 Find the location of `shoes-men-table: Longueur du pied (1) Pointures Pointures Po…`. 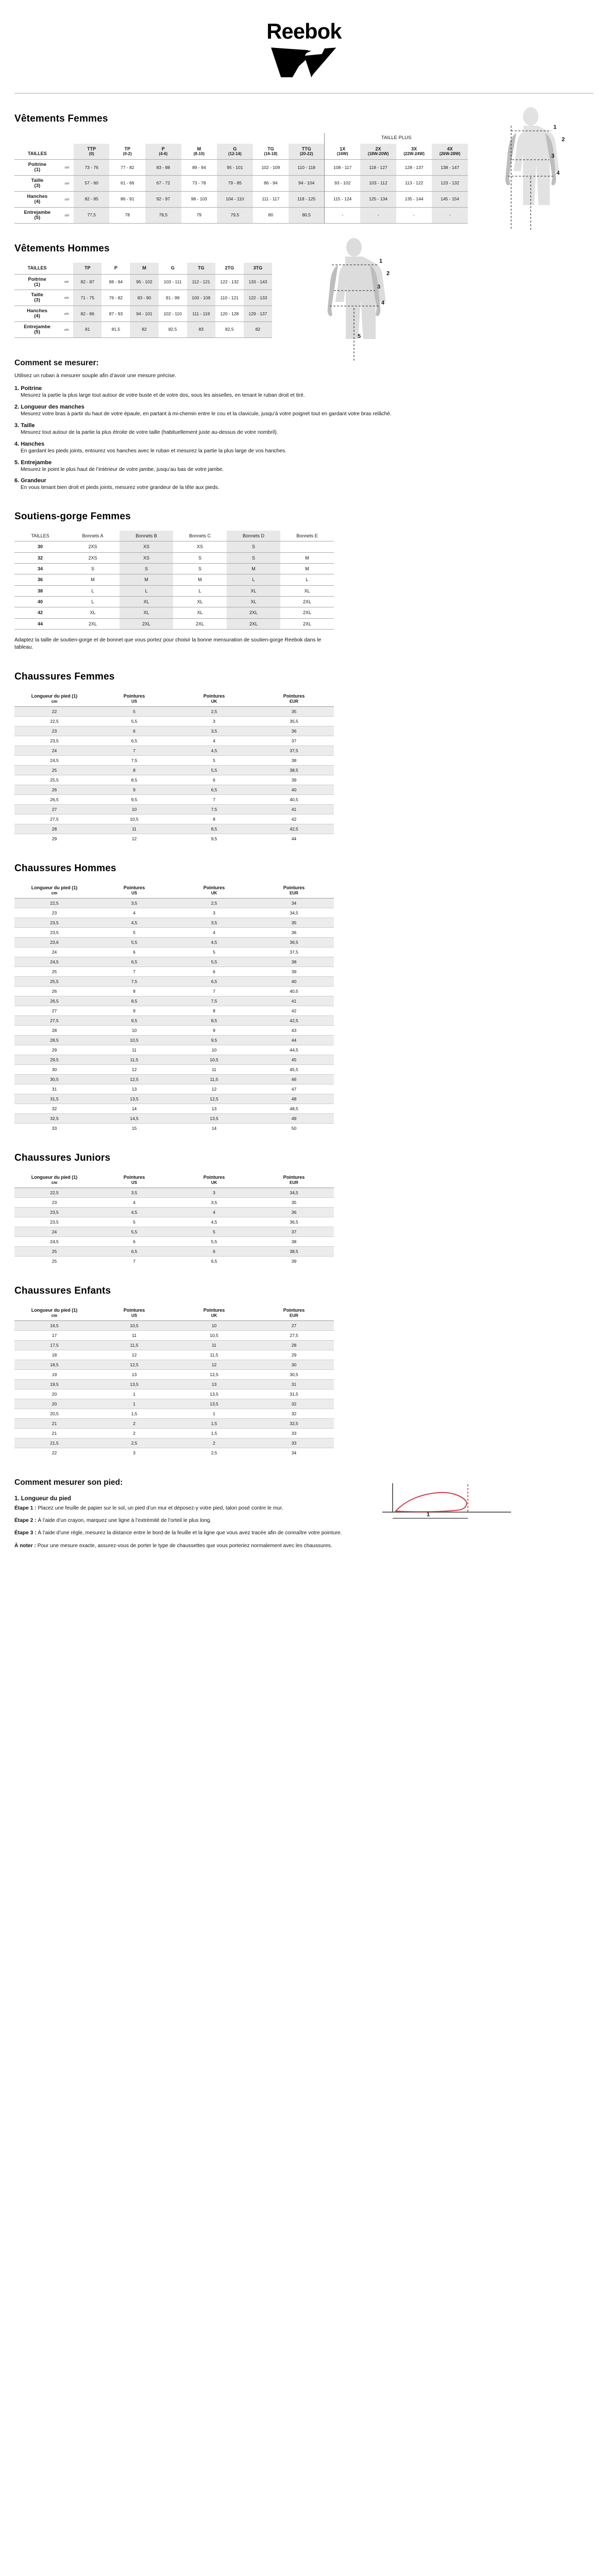

shoes-men-table: Longueur du pied (1) Pointures Pointures Po… is located at coordinates (174, 1008).